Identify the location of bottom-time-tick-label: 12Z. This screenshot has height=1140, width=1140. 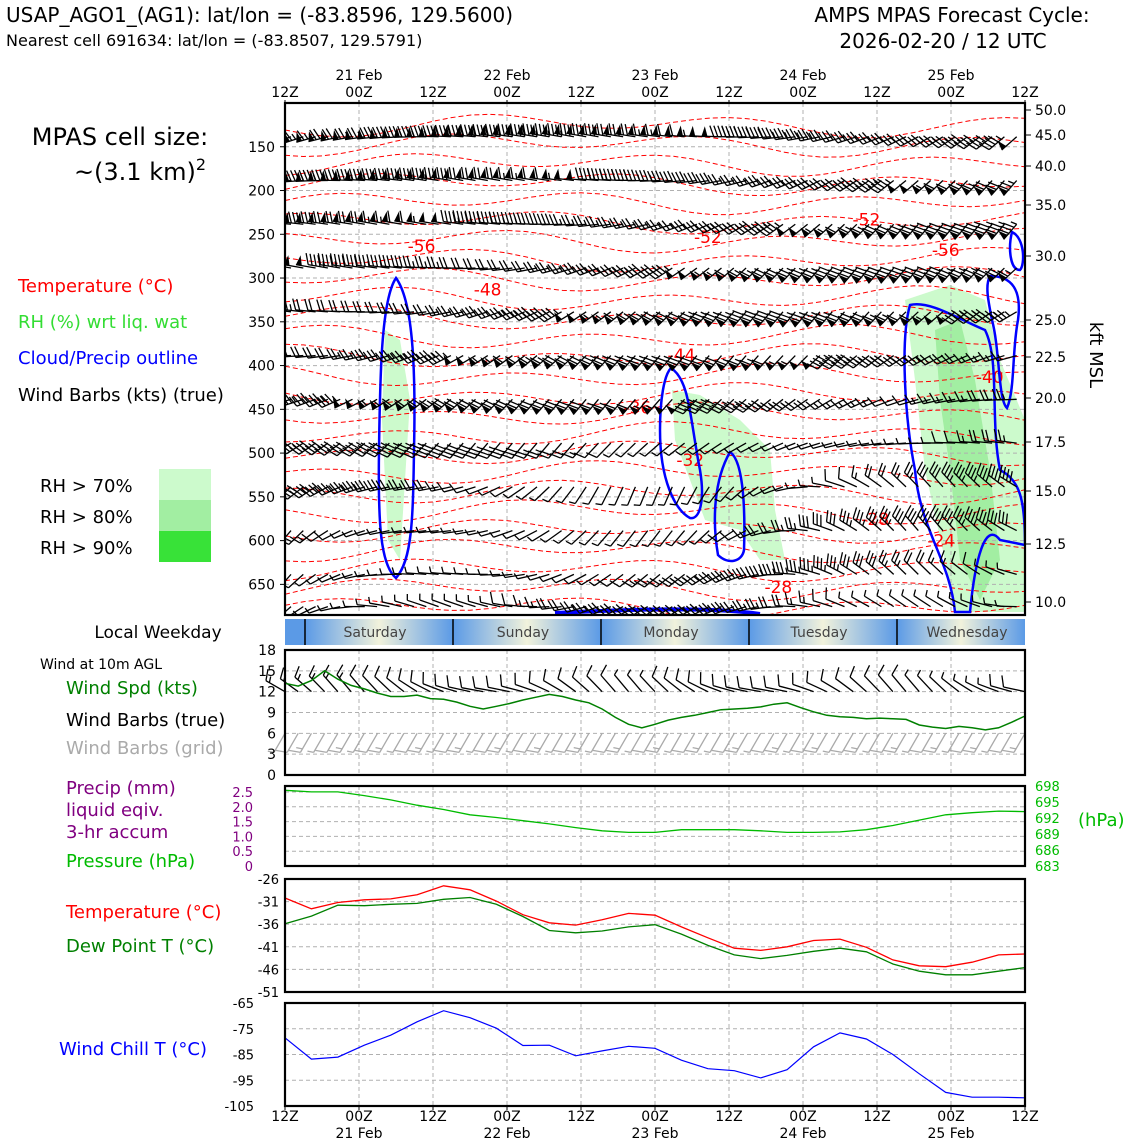
(432, 1117).